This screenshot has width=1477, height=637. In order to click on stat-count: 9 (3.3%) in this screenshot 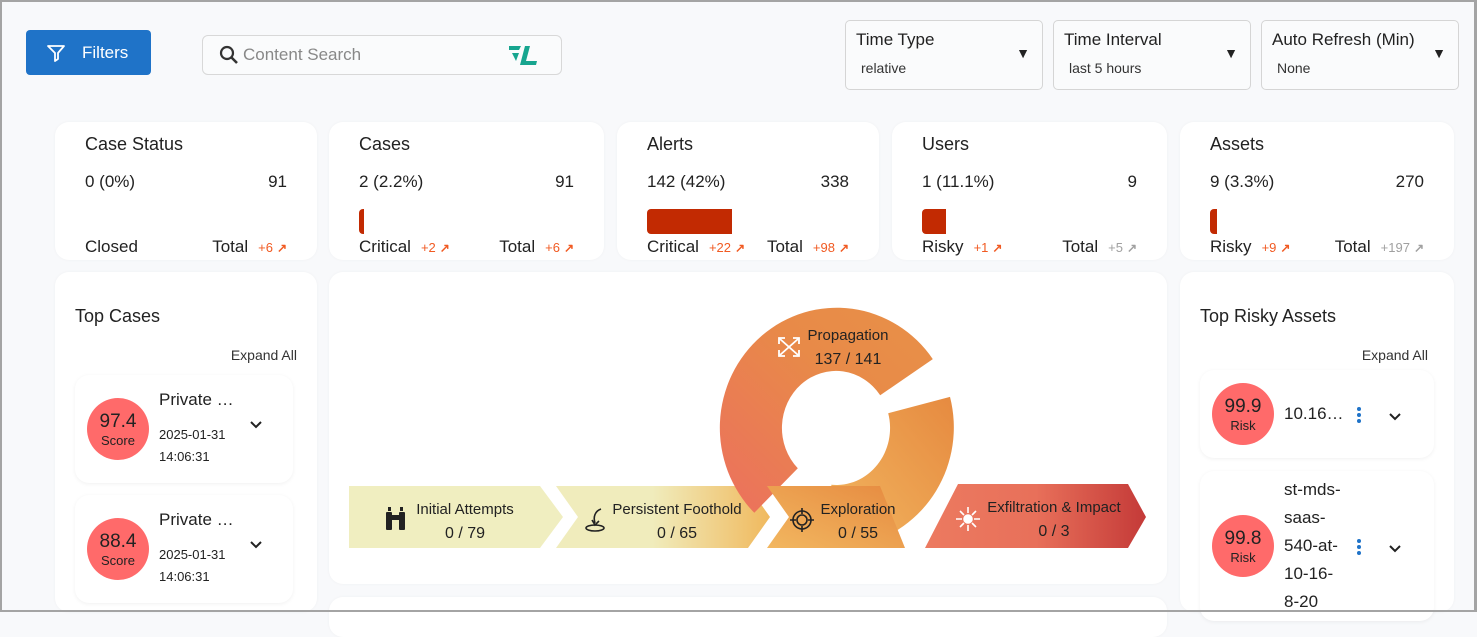, I will do `click(1242, 181)`.